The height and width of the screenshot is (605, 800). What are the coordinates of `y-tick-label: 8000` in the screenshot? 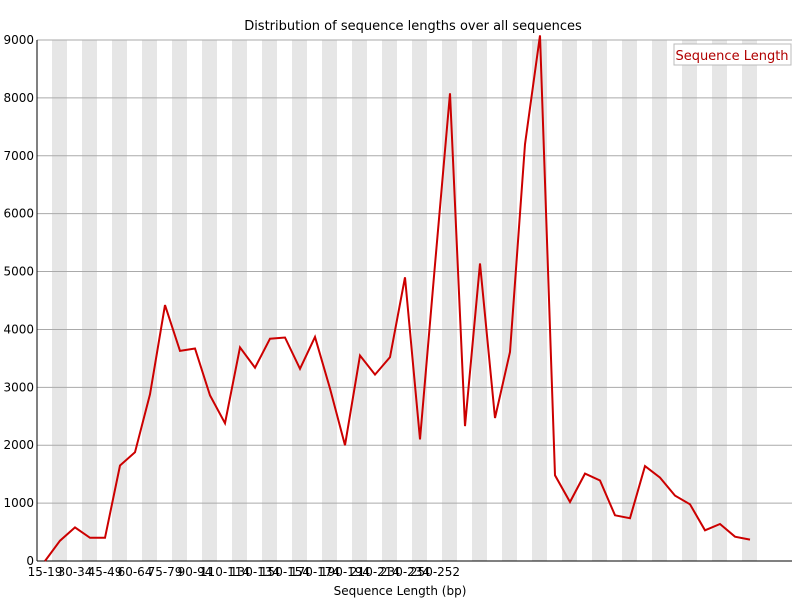 It's located at (18, 98).